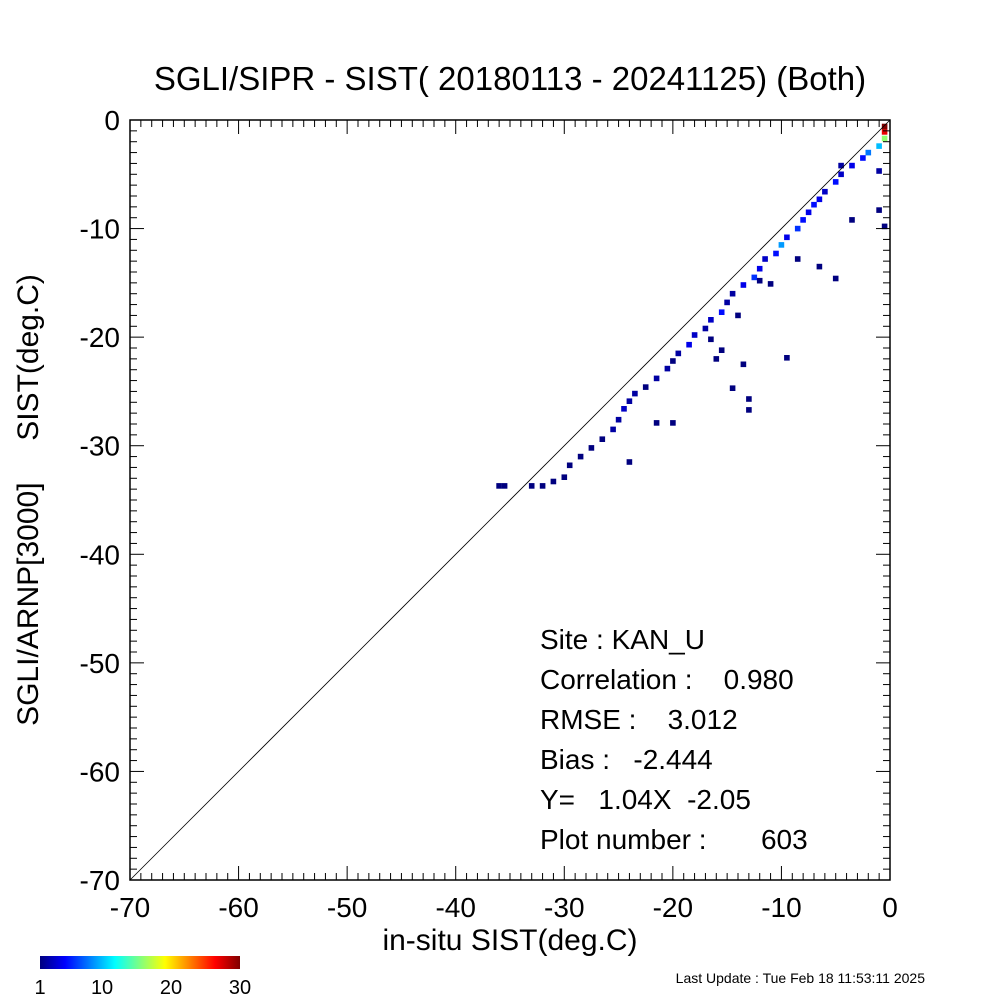 This screenshot has height=1005, width=1000. What do you see at coordinates (509, 940) in the screenshot?
I see `x-axis-label: in-situ SIST(deg.C)` at bounding box center [509, 940].